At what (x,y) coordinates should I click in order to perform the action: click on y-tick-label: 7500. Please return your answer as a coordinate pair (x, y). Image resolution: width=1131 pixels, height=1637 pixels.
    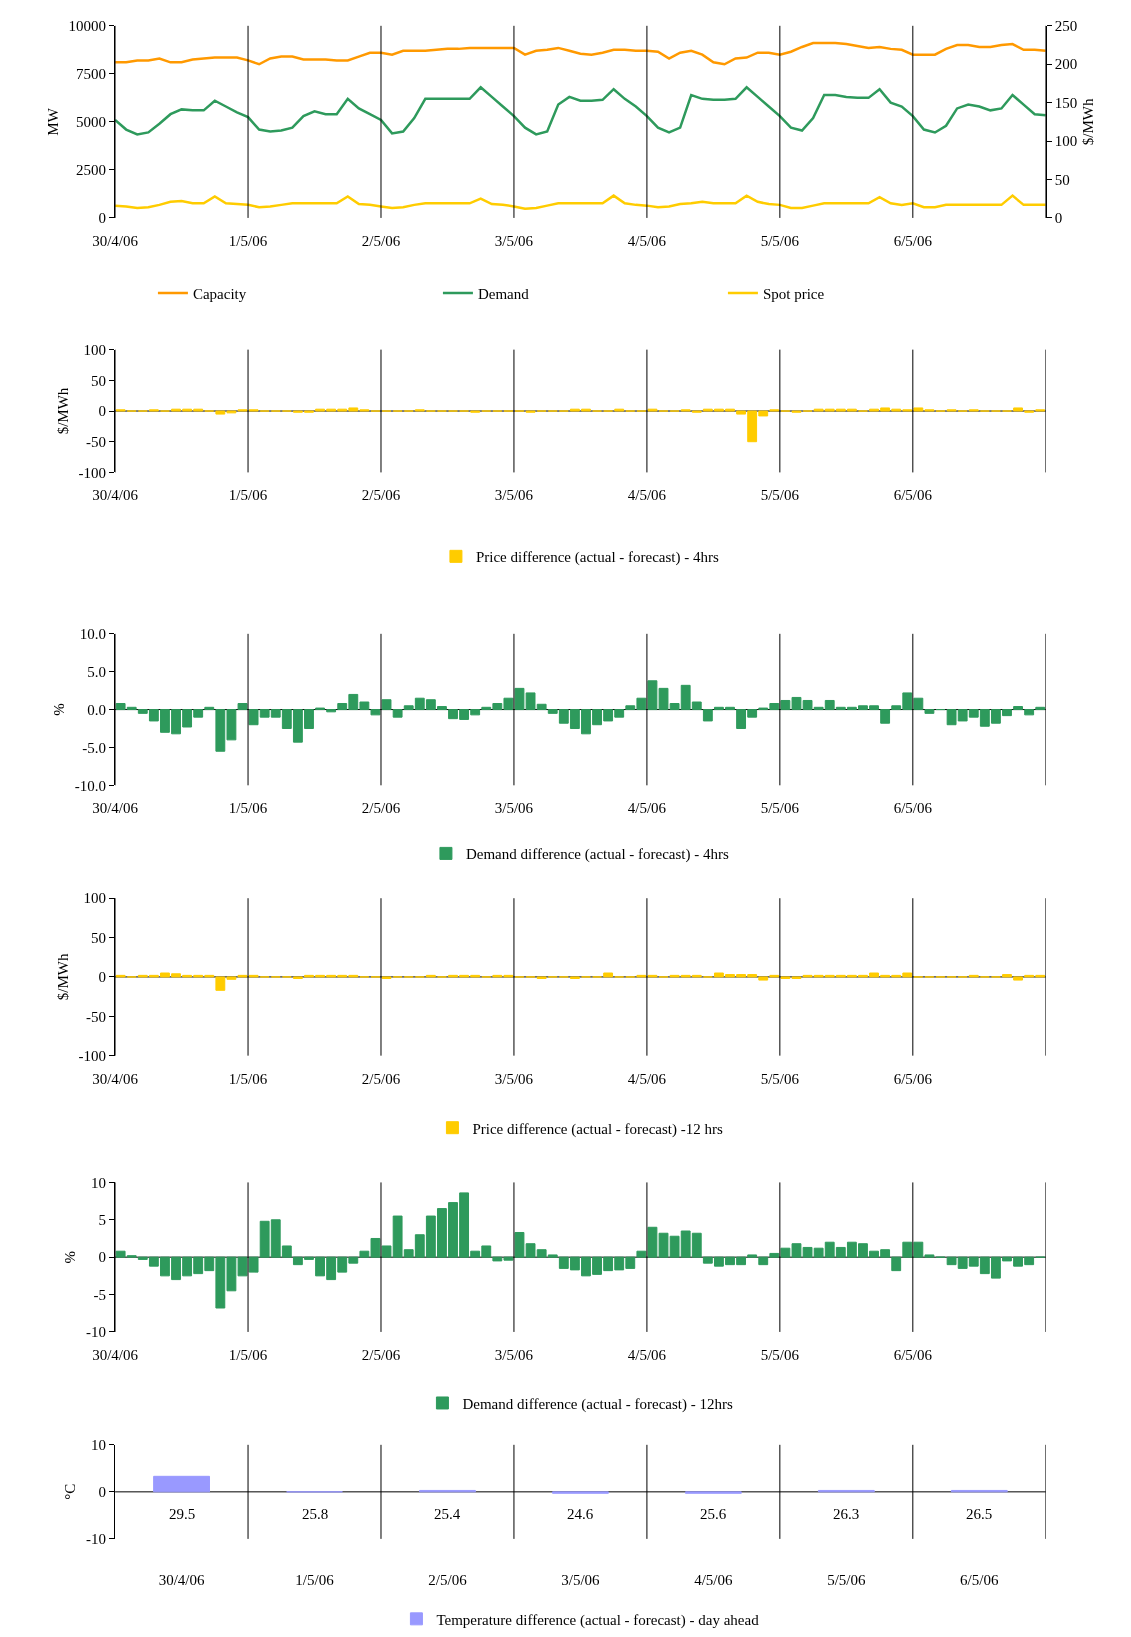
    Looking at the image, I should click on (91, 74).